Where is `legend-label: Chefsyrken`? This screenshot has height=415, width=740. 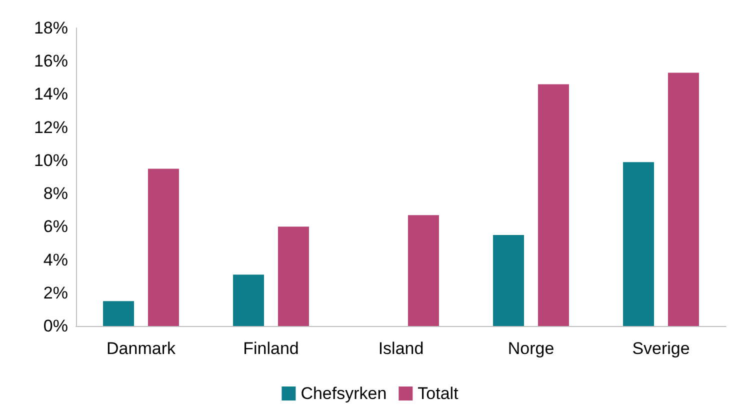 legend-label: Chefsyrken is located at coordinates (343, 393).